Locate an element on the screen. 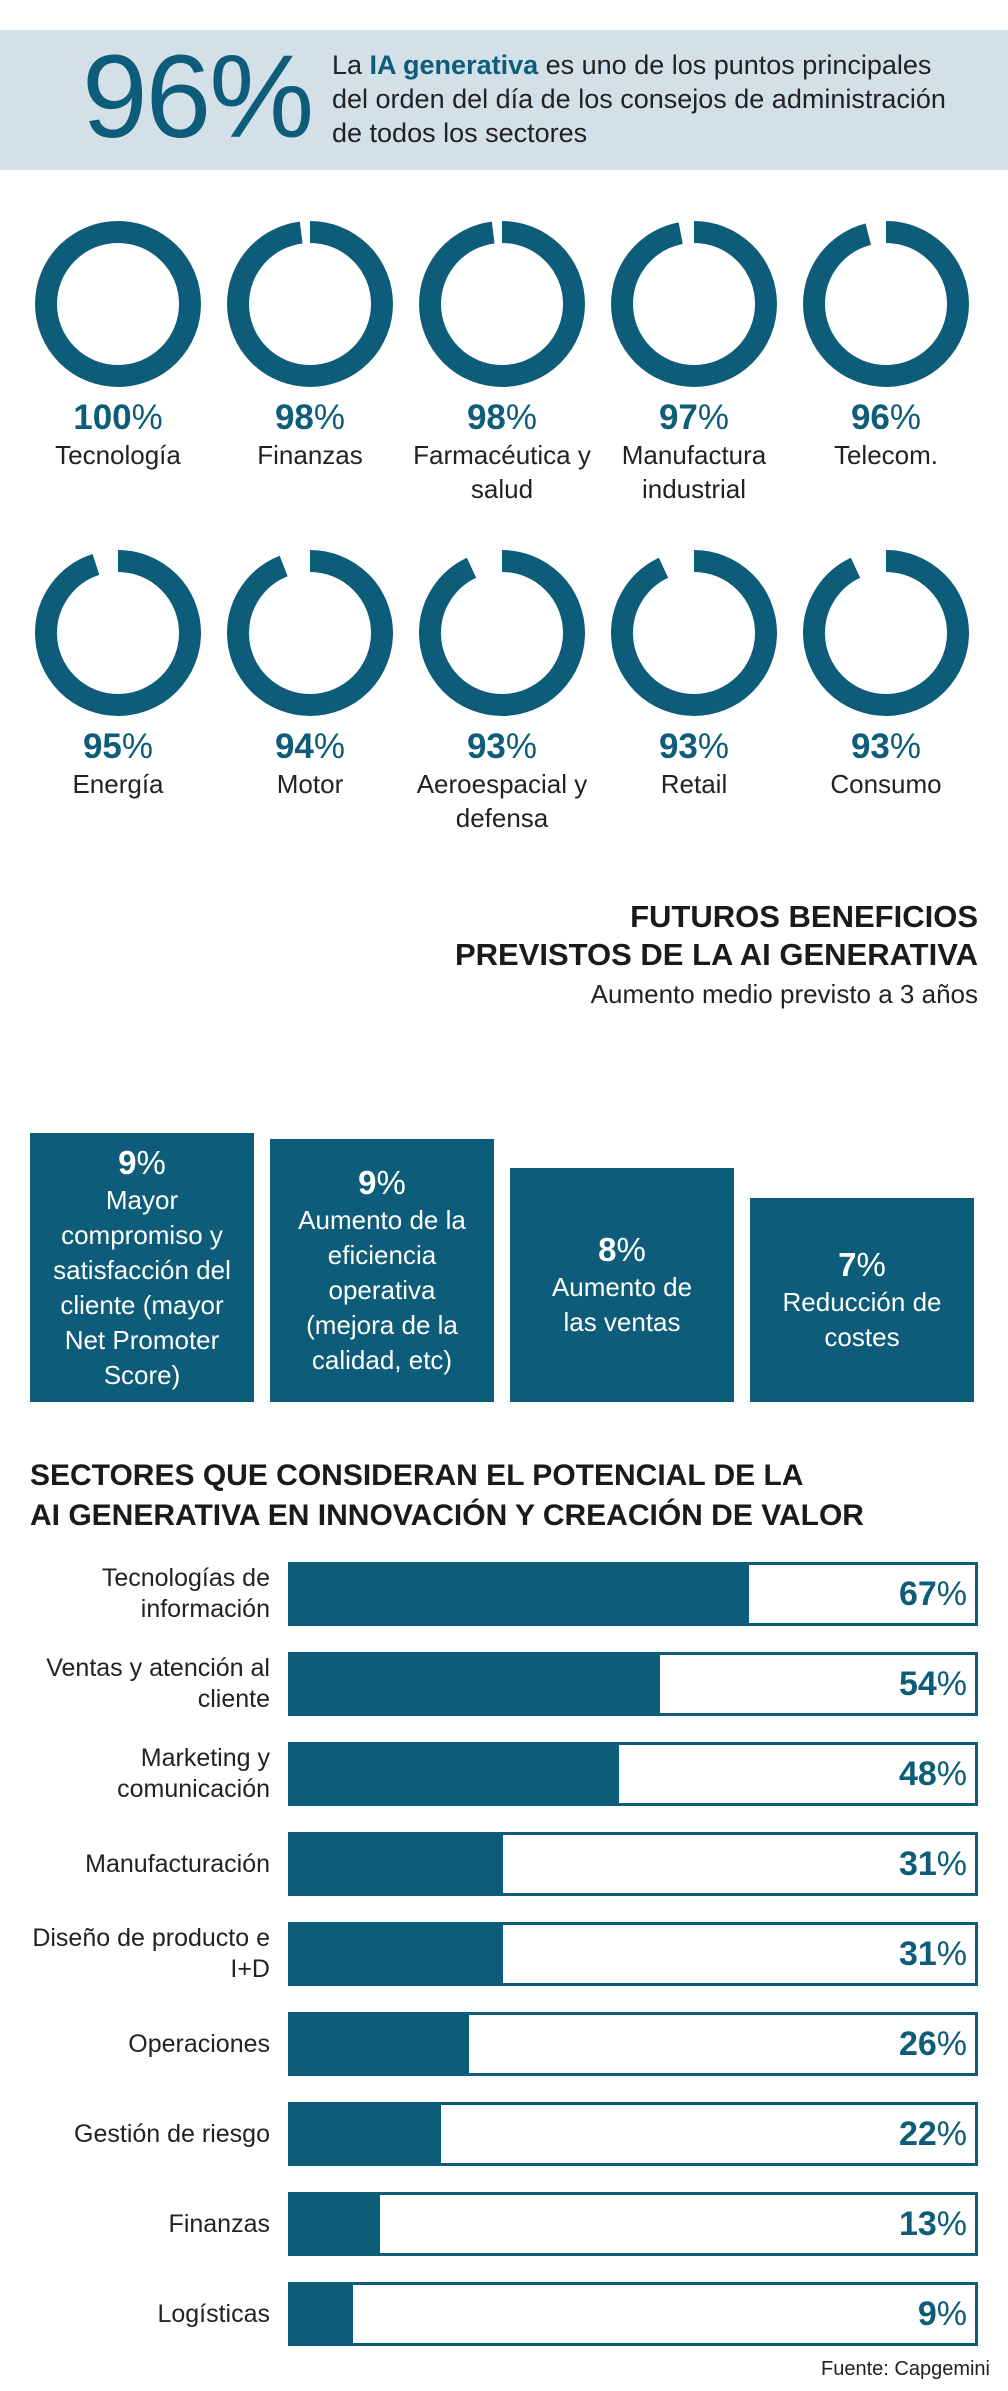  sector-row: Operaciones 26% is located at coordinates (504, 2044).